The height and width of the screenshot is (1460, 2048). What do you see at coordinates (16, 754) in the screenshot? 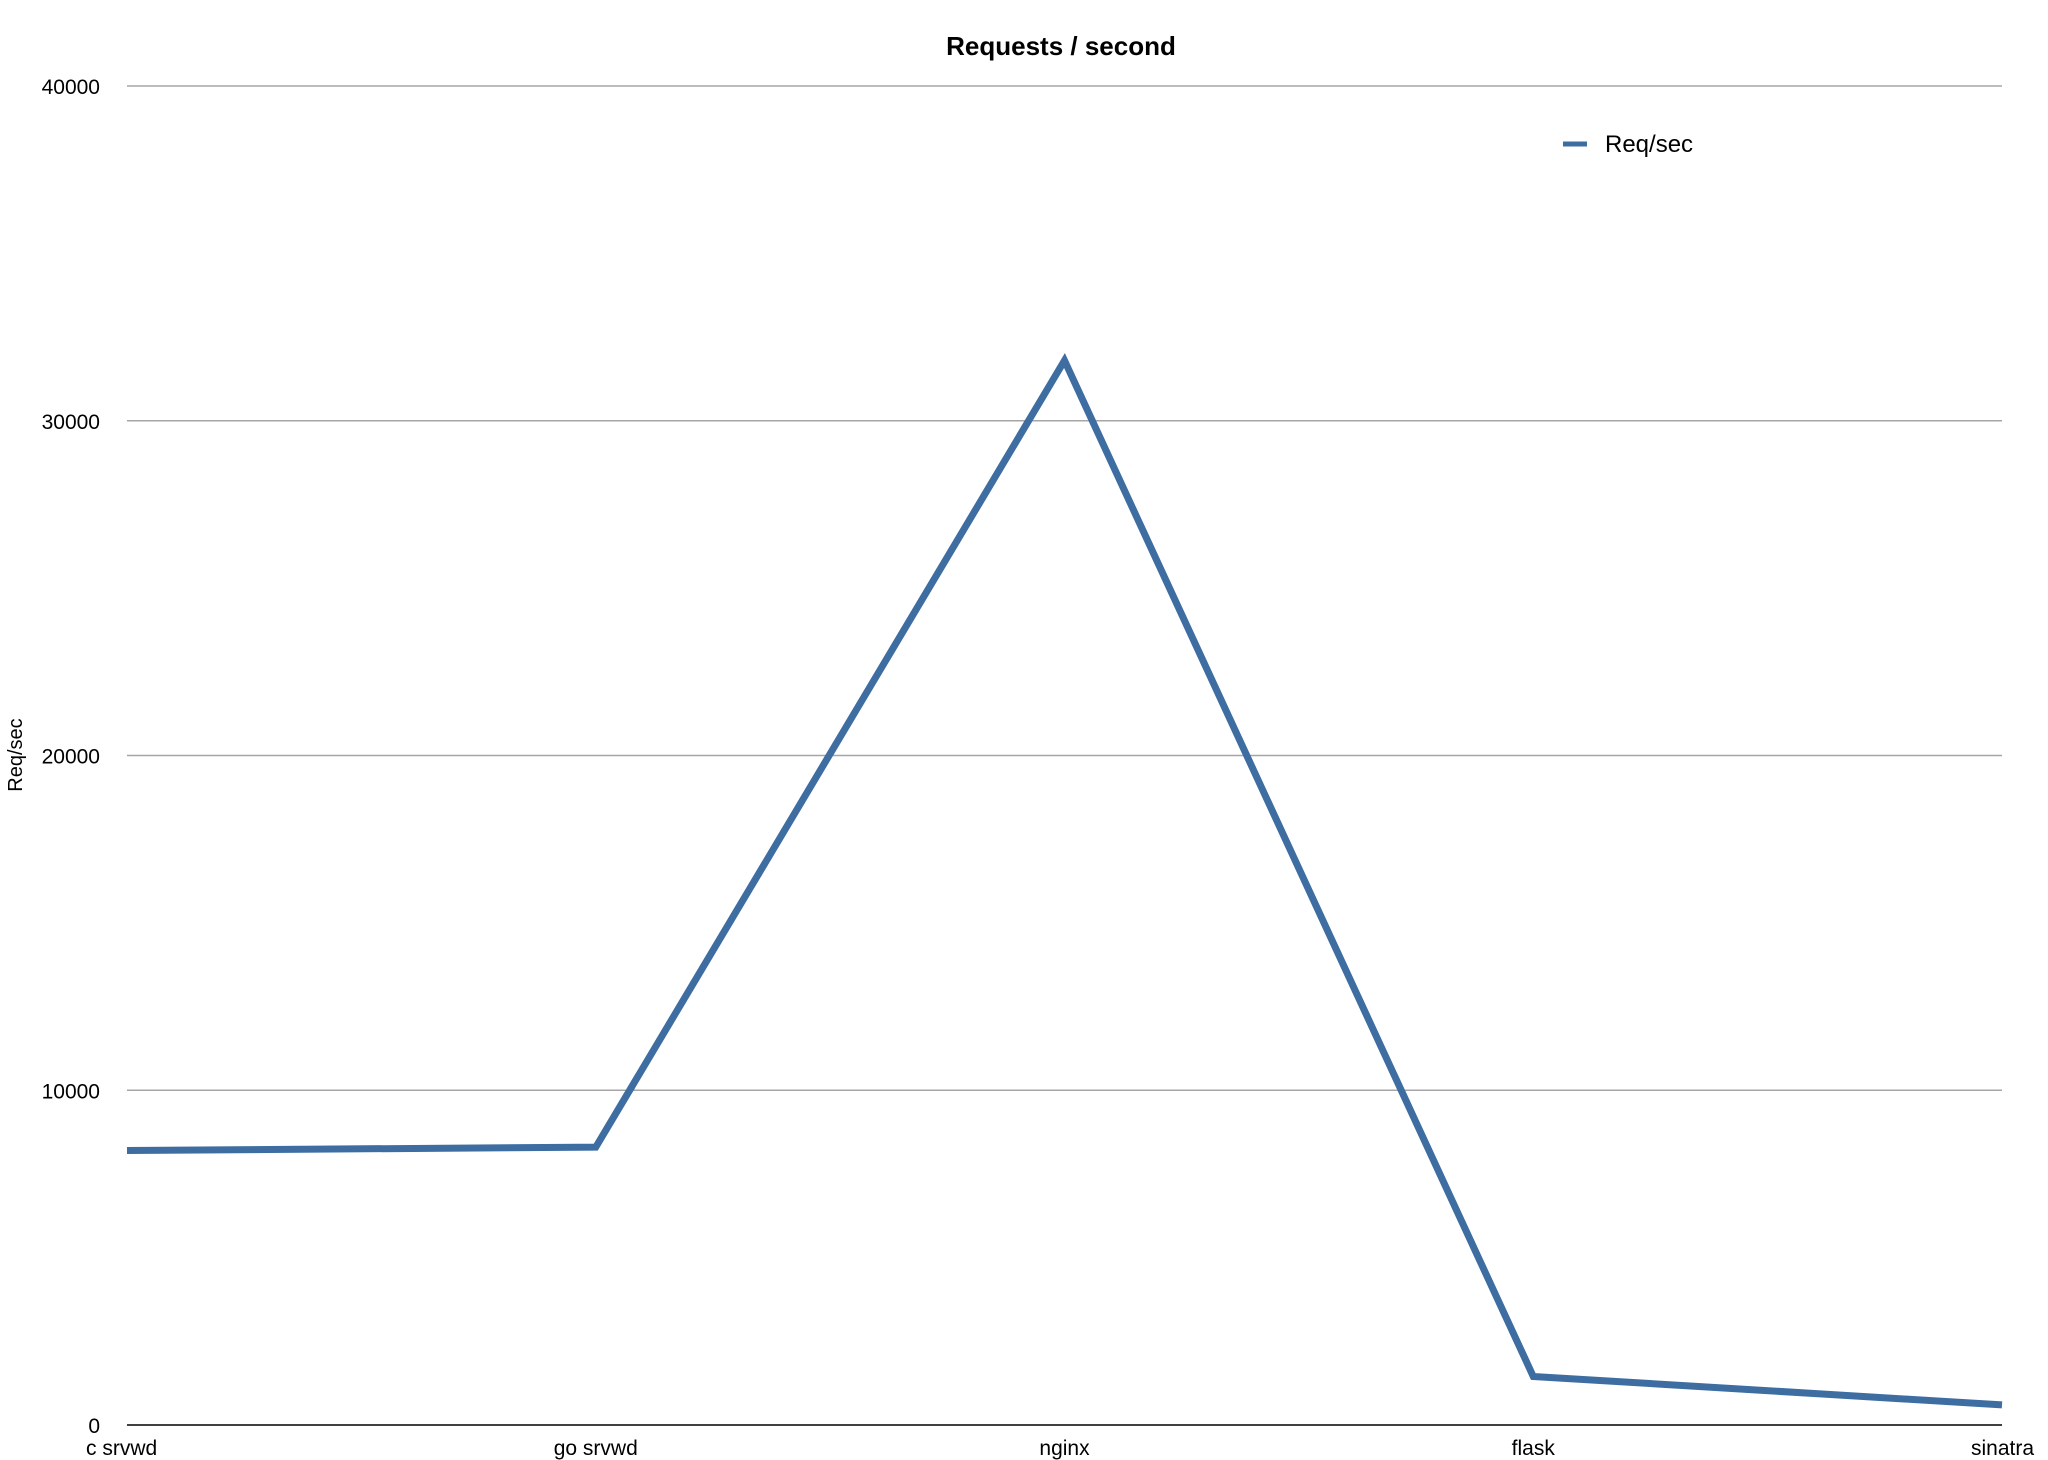
I see `y-axis-title: Req/sec` at bounding box center [16, 754].